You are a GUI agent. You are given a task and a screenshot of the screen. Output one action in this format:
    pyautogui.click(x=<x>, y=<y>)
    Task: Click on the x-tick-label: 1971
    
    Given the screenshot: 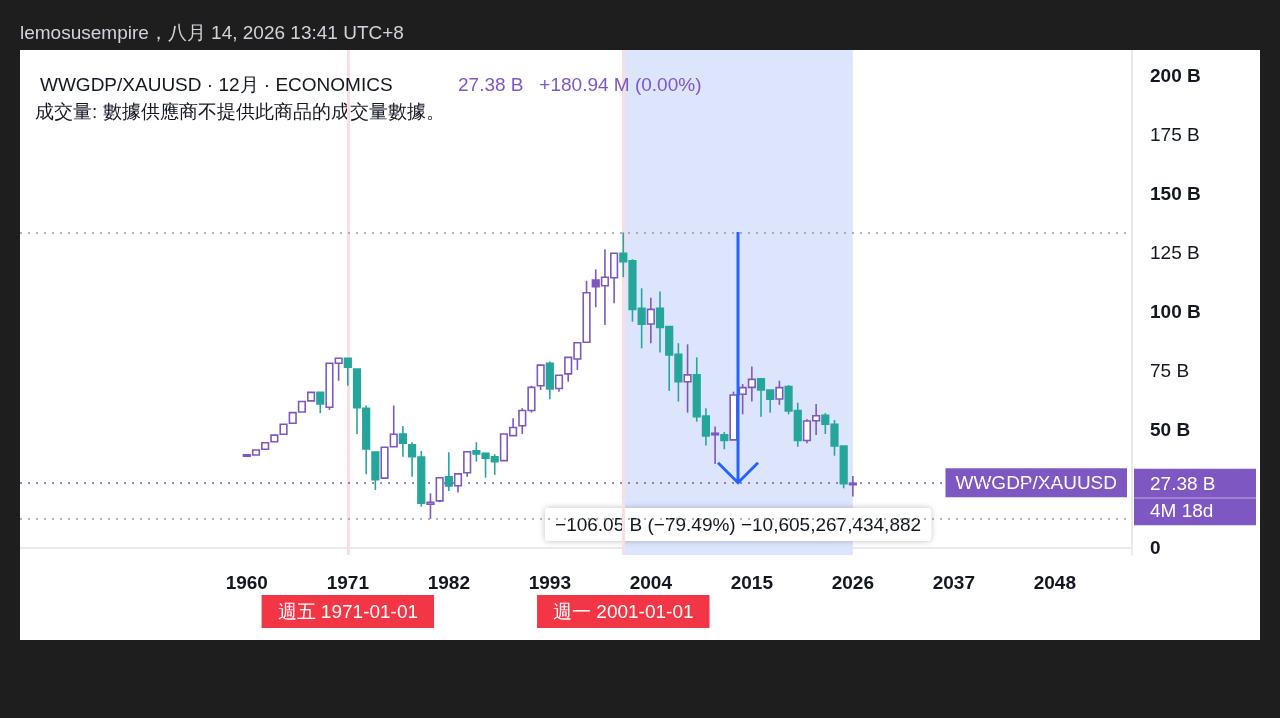 What is the action you would take?
    pyautogui.click(x=348, y=582)
    